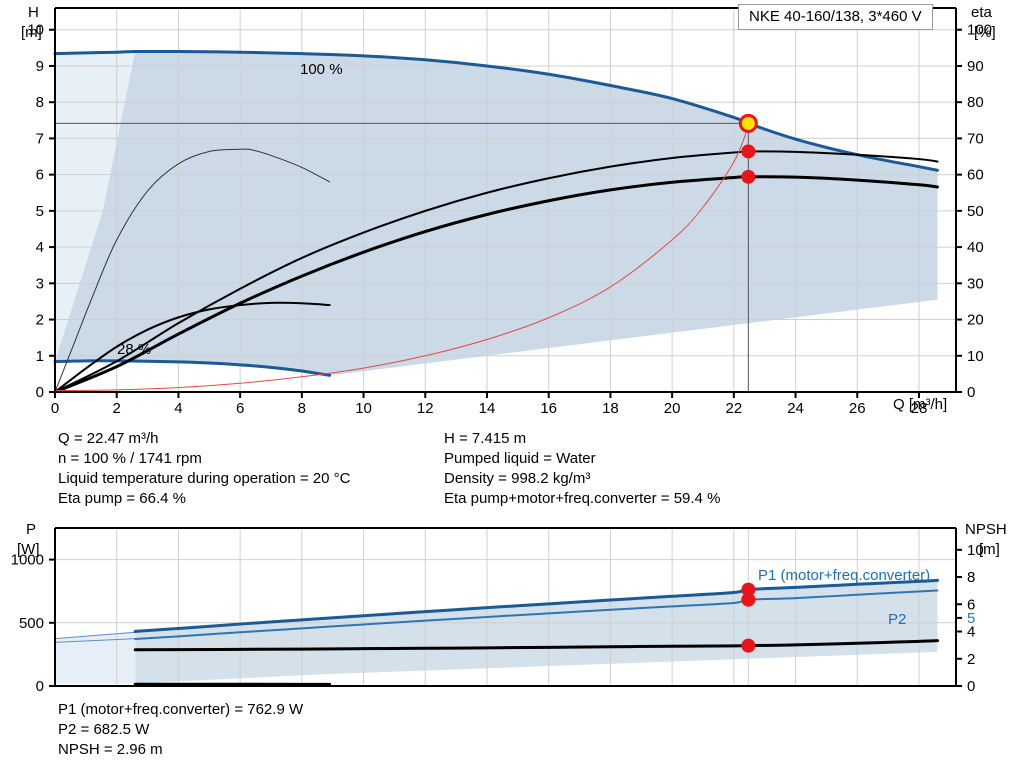  I want to click on tick-label-left-h: 7, so click(40, 138).